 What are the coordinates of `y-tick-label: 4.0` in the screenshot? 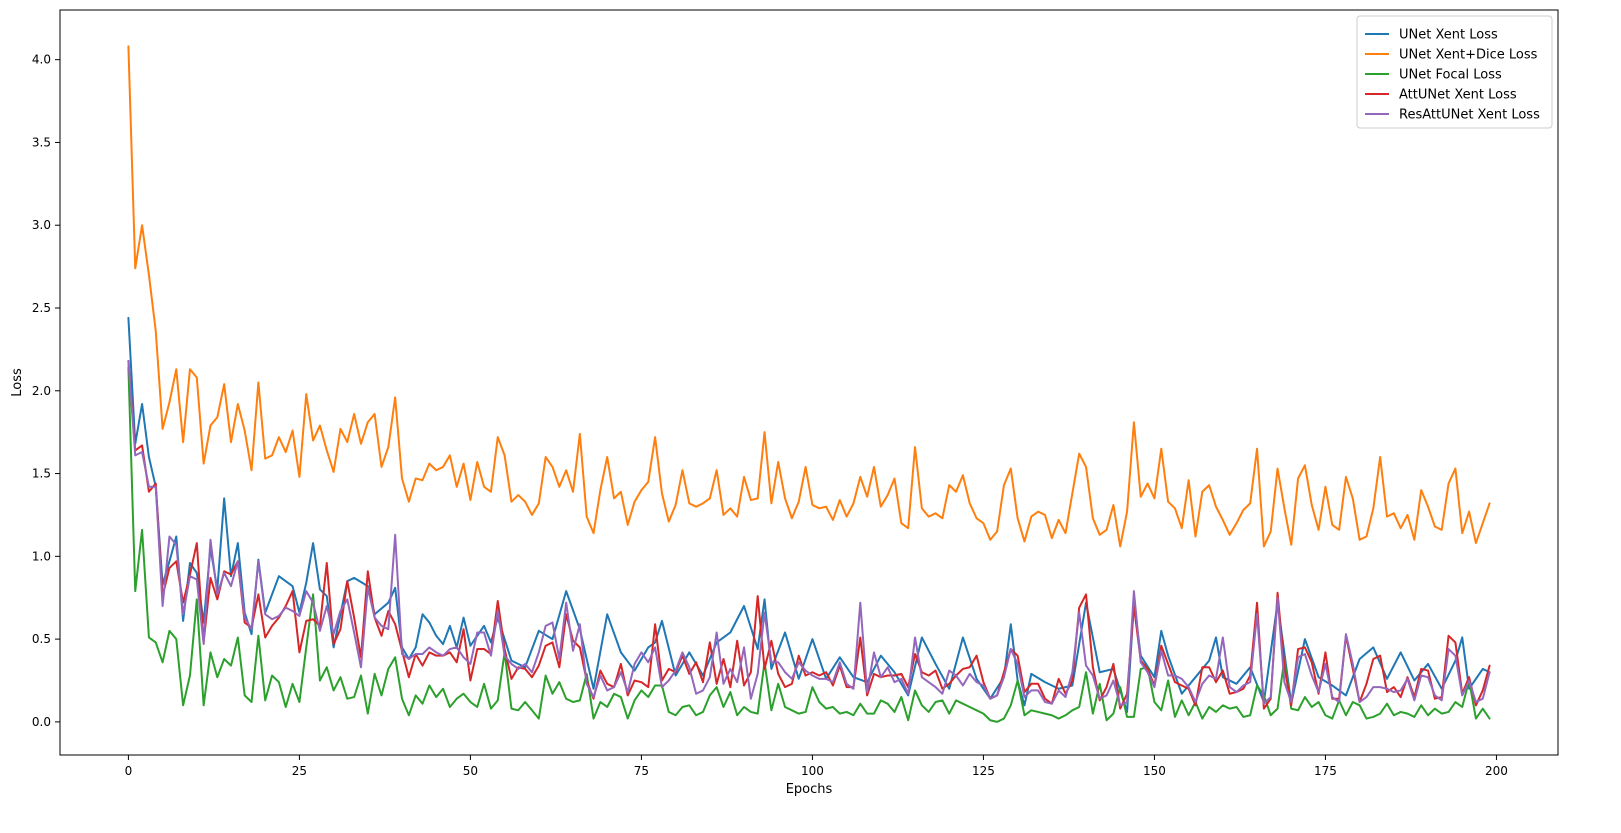 It's located at (41, 60).